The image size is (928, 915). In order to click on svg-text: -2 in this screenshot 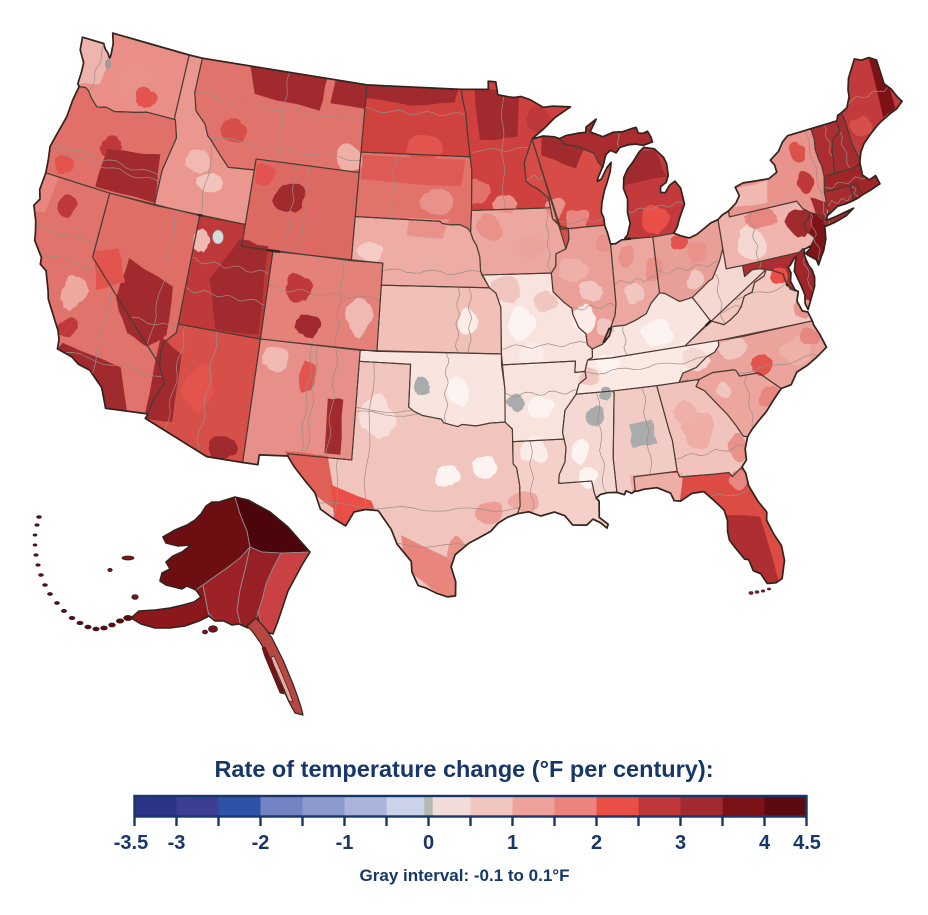, I will do `click(261, 843)`.